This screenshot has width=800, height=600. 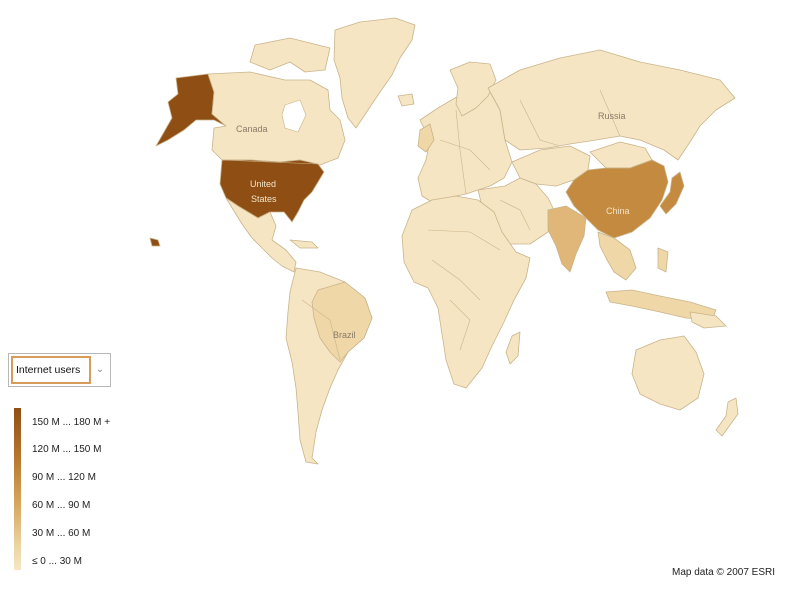 What do you see at coordinates (264, 199) in the screenshot?
I see `label-united-states-line2: States` at bounding box center [264, 199].